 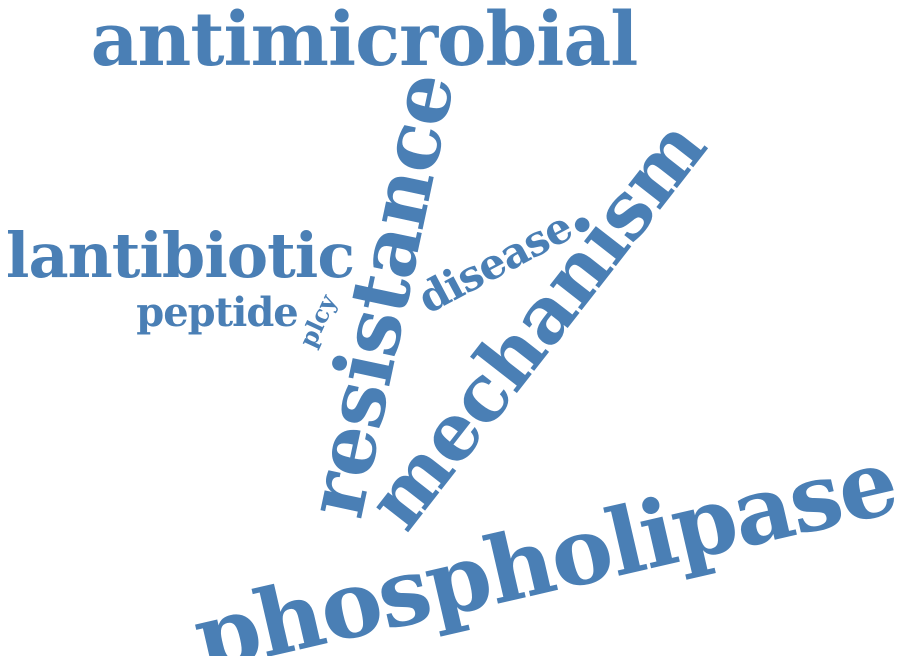 I want to click on word-antimicrobial: antimicrobial, so click(x=364, y=41).